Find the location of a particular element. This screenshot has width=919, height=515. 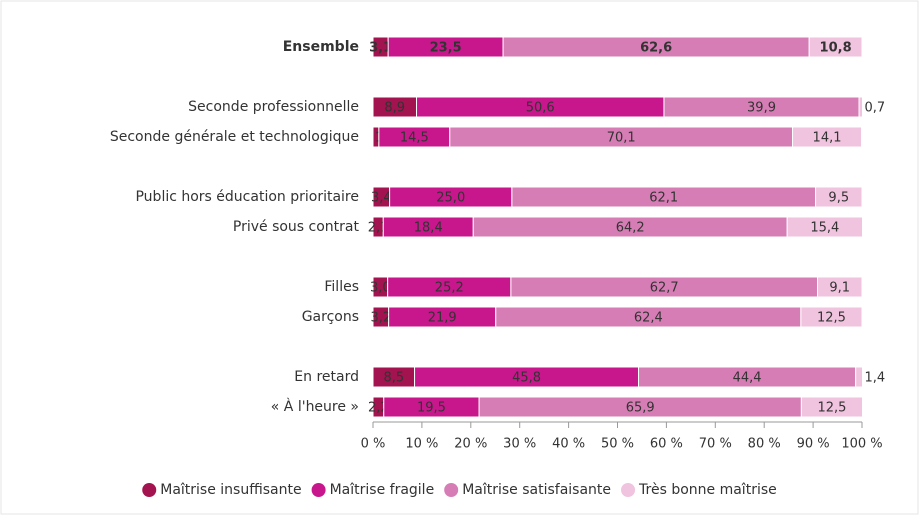

category-label: Public hors éducation prioritaire is located at coordinates (247, 197).